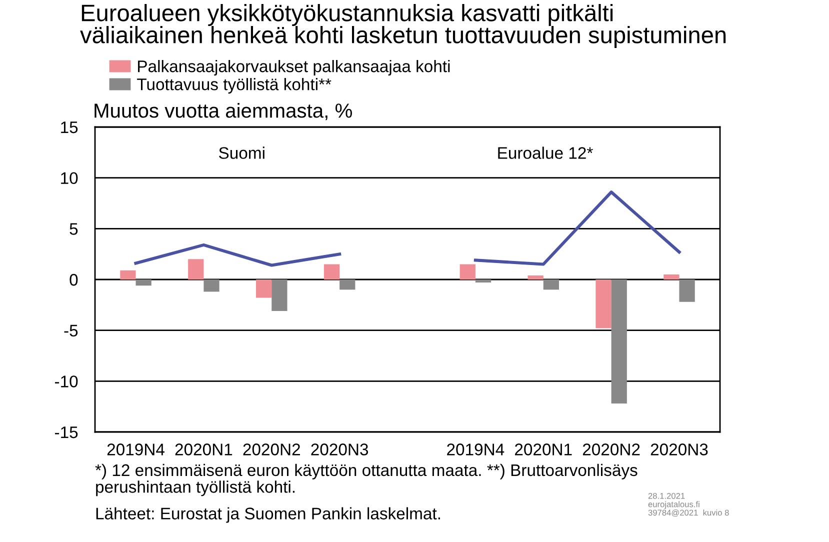 This screenshot has width=829, height=542. I want to click on y-tick-label: -15, so click(66, 432).